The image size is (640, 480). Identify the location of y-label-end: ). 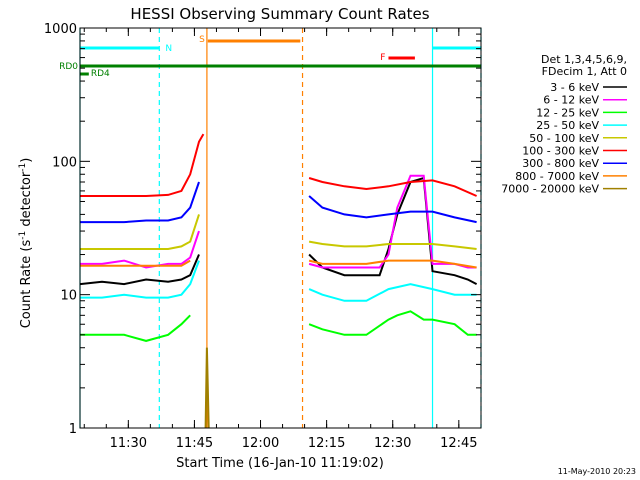
(26, 160).